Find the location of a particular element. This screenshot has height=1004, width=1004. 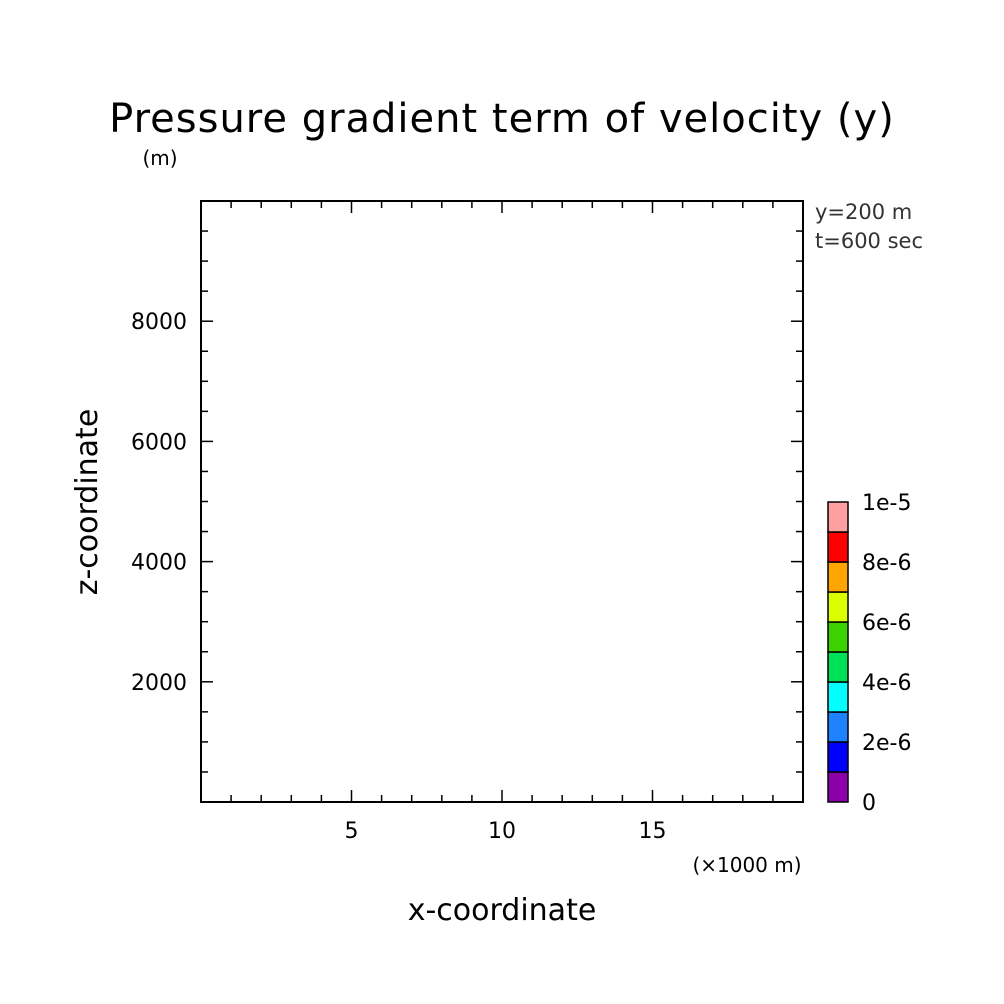

x-axis-unit: (×1000 m) is located at coordinates (746, 865).